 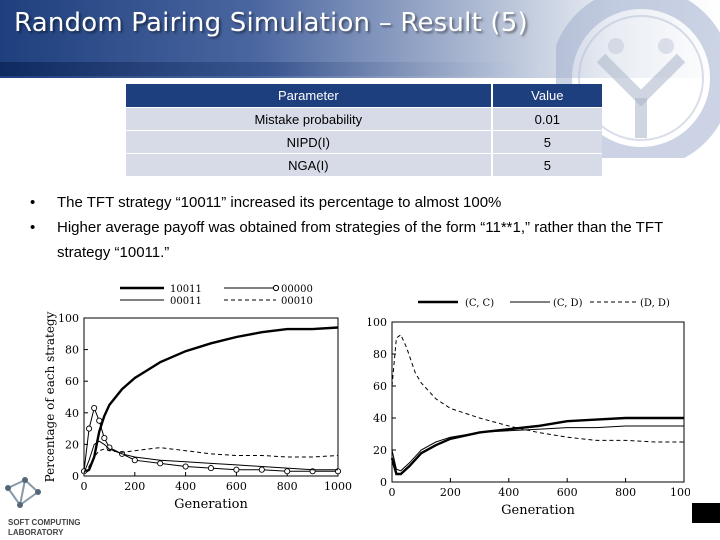 What do you see at coordinates (308, 95) in the screenshot?
I see `table-header: Parameter` at bounding box center [308, 95].